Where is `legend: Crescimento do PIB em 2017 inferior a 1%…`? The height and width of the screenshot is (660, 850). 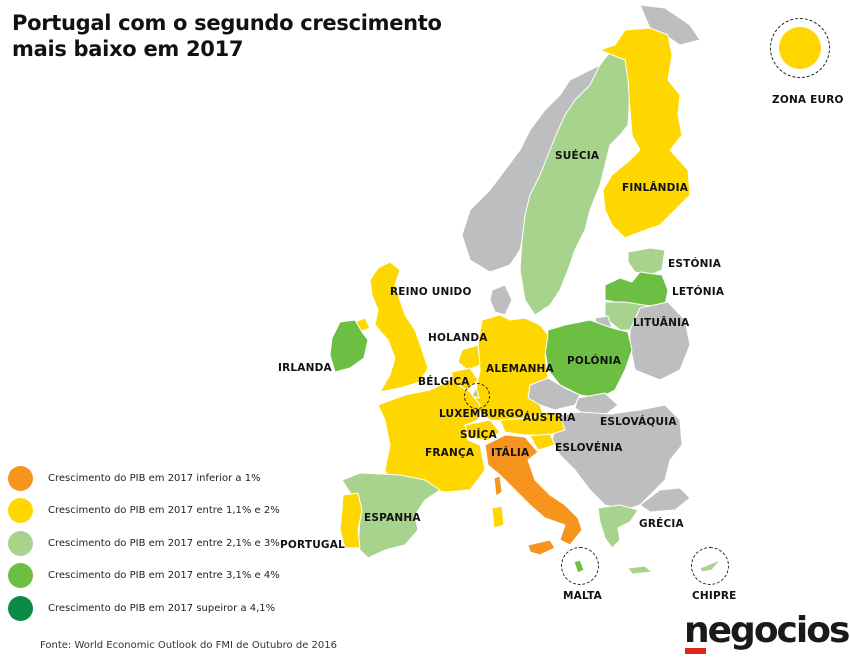 legend: Crescimento do PIB em 2017 inferior a 1%… is located at coordinates (144, 543).